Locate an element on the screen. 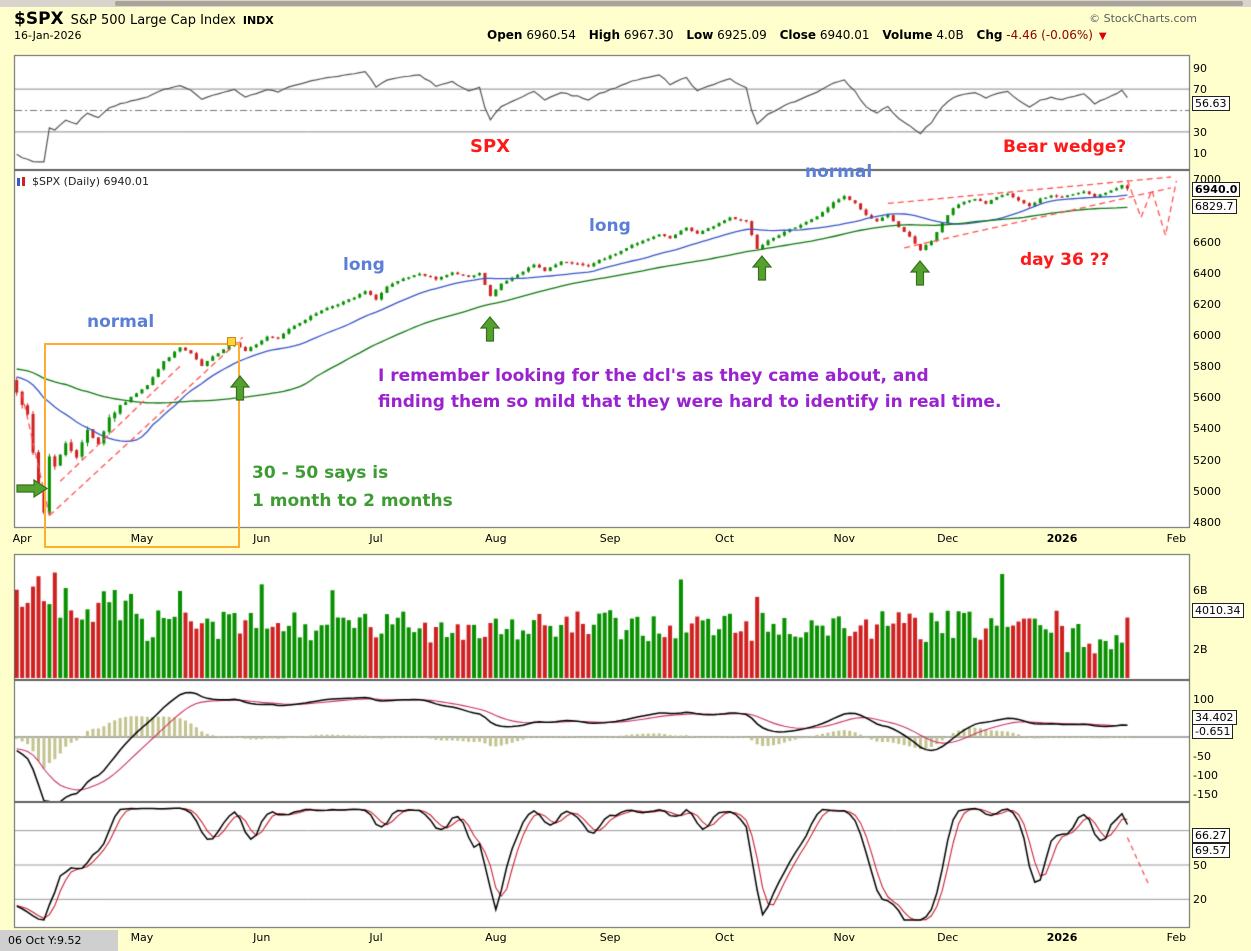 This screenshot has height=951, width=1251. normal-cycle-highlight-box is located at coordinates (142, 445).